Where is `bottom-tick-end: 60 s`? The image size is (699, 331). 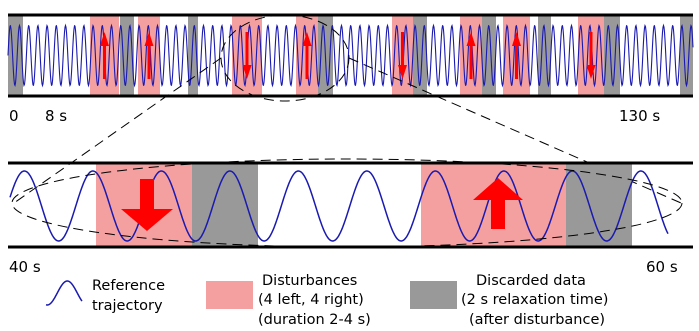
bottom-tick-end: 60 s is located at coordinates (662, 267).